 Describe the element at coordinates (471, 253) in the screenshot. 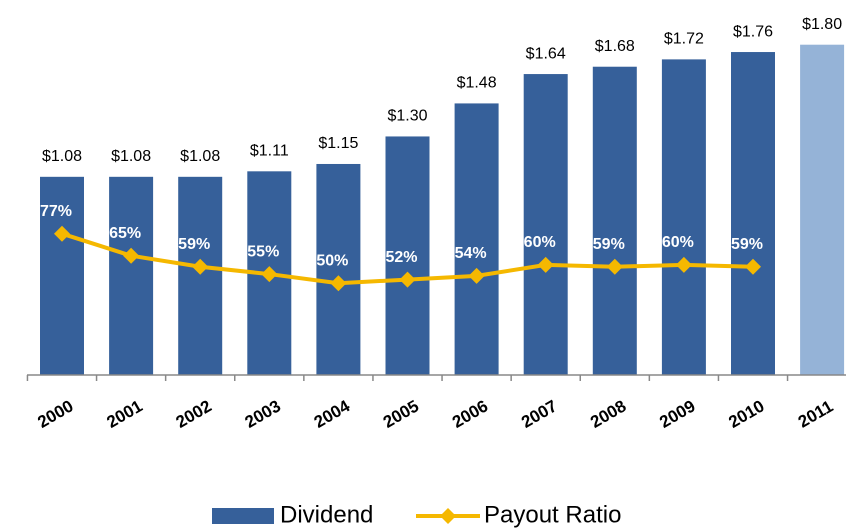

I see `line-value-label: 54%` at that location.